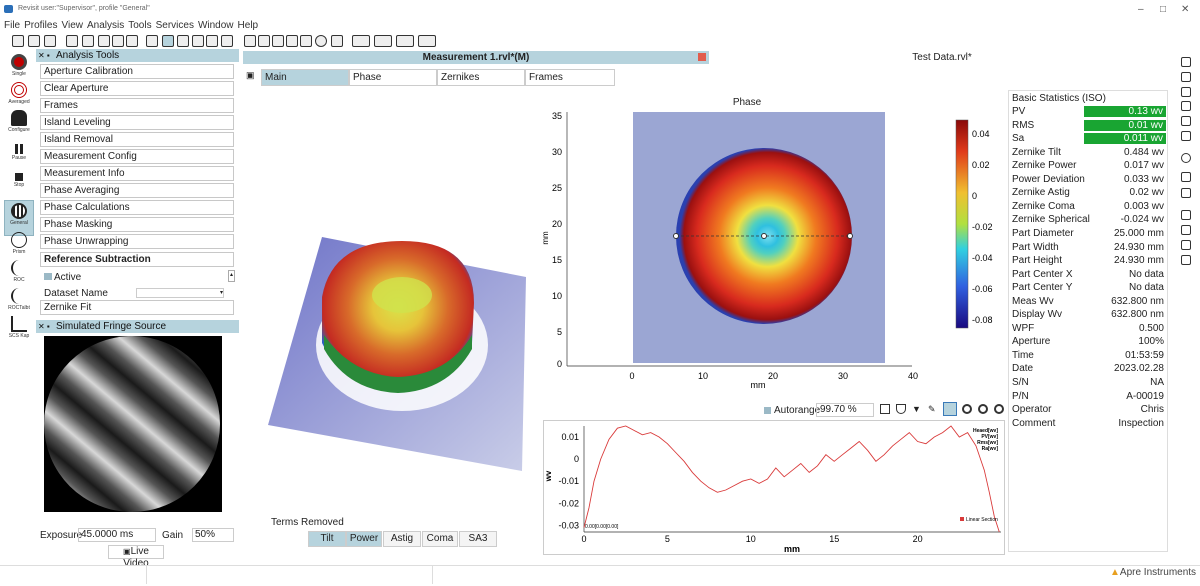  Describe the element at coordinates (1186, 92) in the screenshot. I see `side-save-icon` at that location.